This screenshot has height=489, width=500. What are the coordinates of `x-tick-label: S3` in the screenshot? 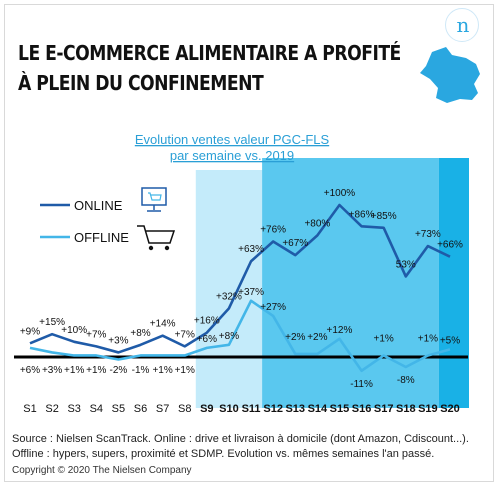 It's located at (73, 409).